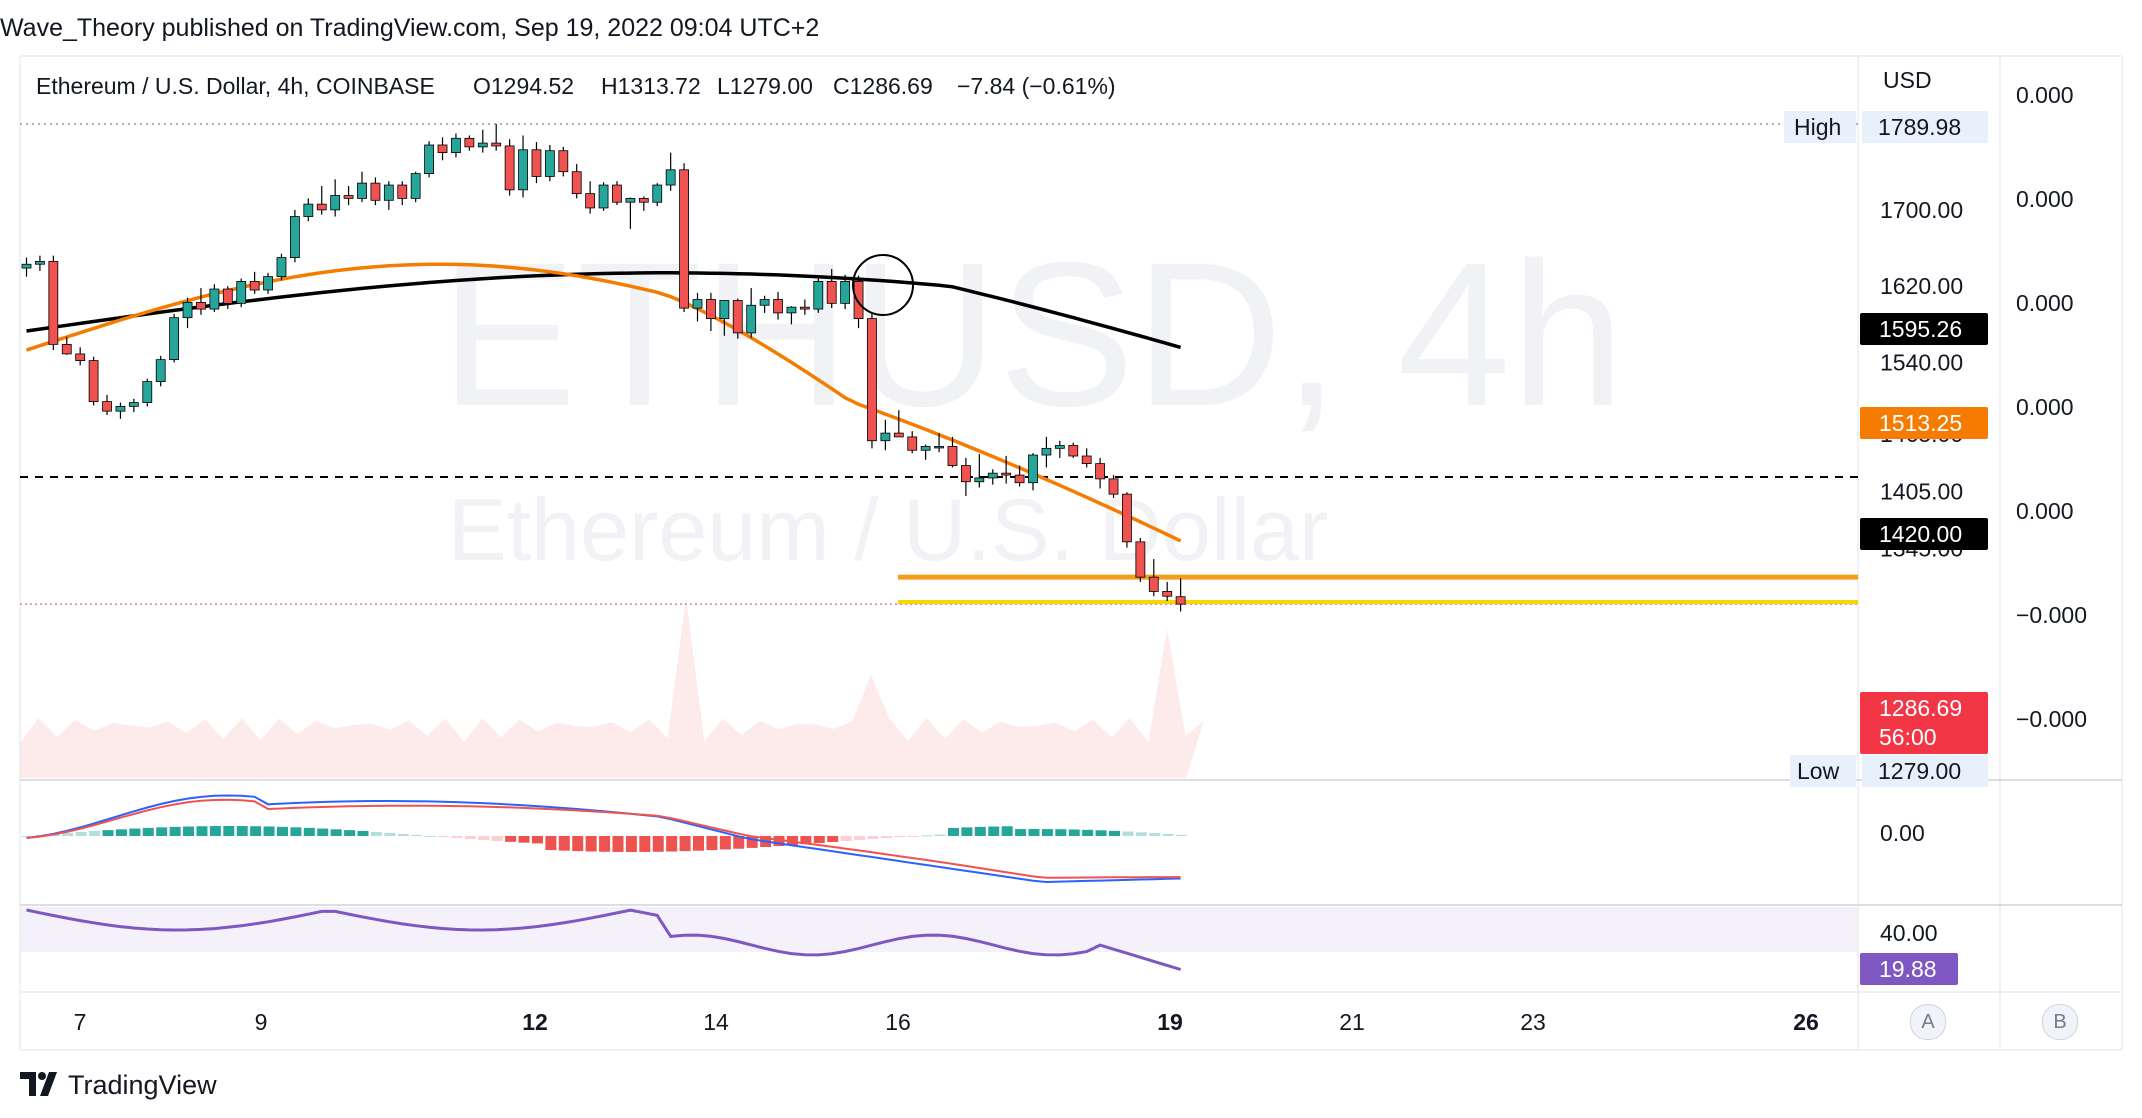 The image size is (2142, 1118). Describe the element at coordinates (1921, 491) in the screenshot. I see `price-tick-label: 1405.00` at that location.